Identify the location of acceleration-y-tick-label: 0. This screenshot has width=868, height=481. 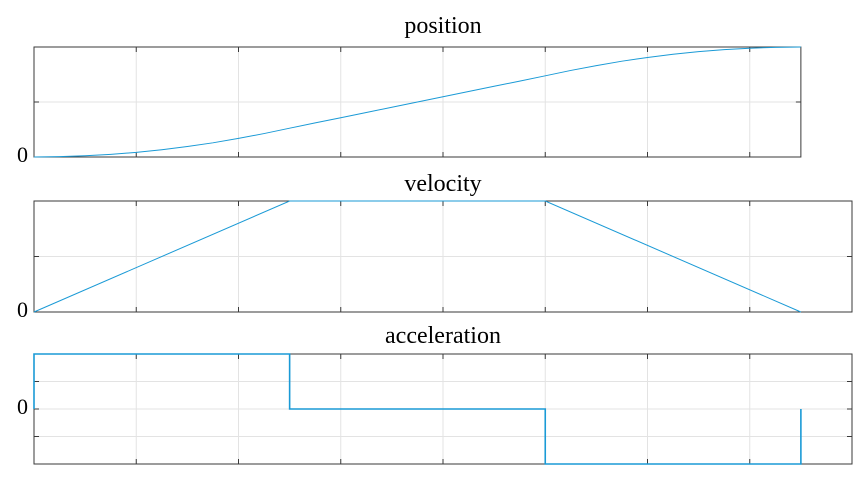
(22, 406).